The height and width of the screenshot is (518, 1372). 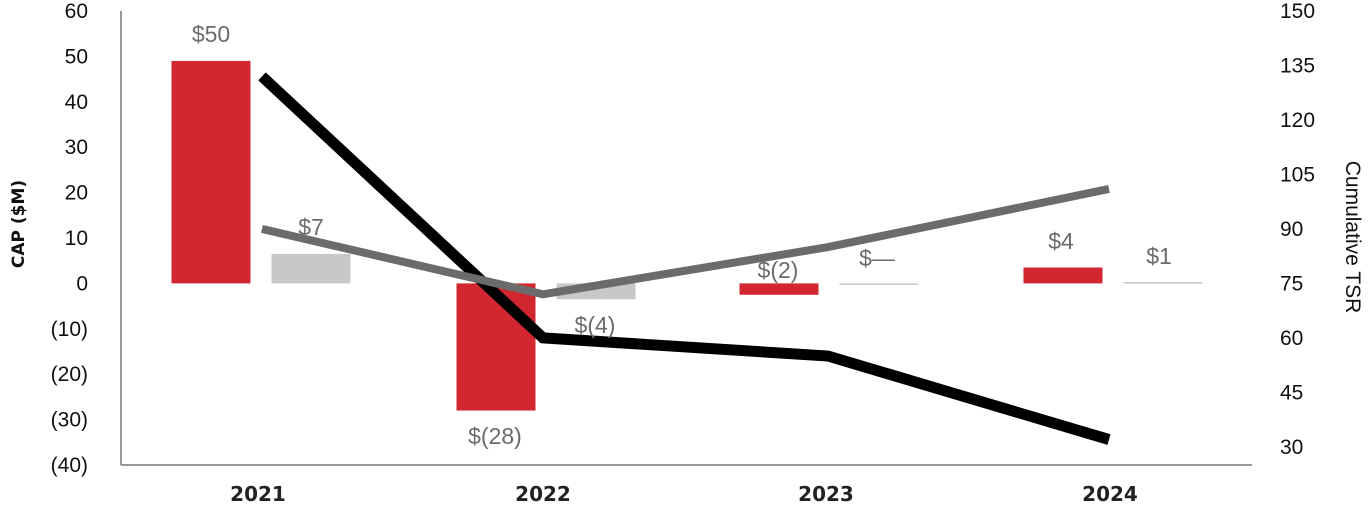 What do you see at coordinates (877, 258) in the screenshot?
I see `data-label: $—` at bounding box center [877, 258].